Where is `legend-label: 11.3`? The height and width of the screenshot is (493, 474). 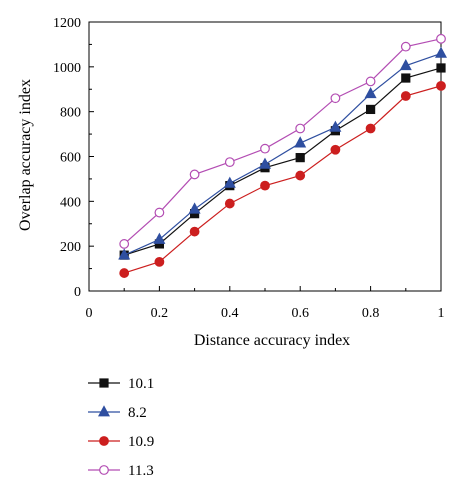
legend-label: 11.3 is located at coordinates (141, 471).